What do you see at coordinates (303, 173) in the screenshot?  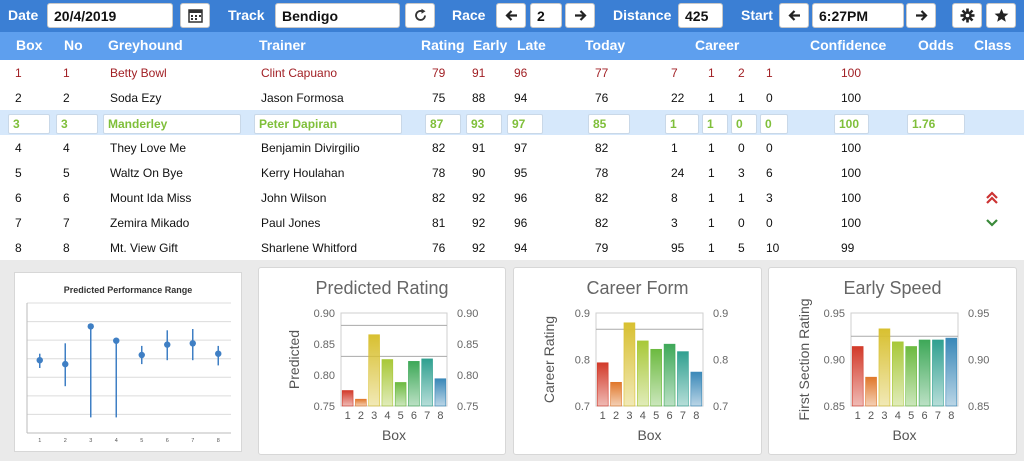 I see `cell-trainer: Kerry Houlahan` at bounding box center [303, 173].